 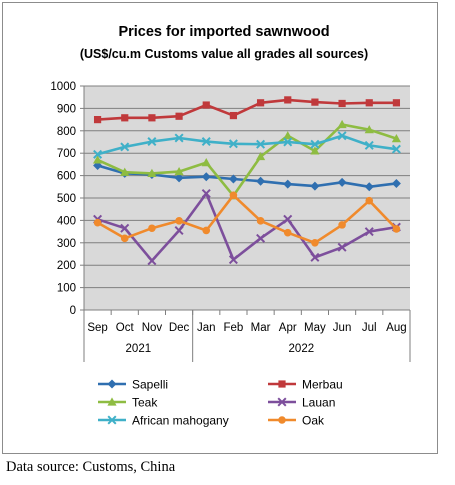 What do you see at coordinates (63, 87) in the screenshot?
I see `y-tick-label: 1000` at bounding box center [63, 87].